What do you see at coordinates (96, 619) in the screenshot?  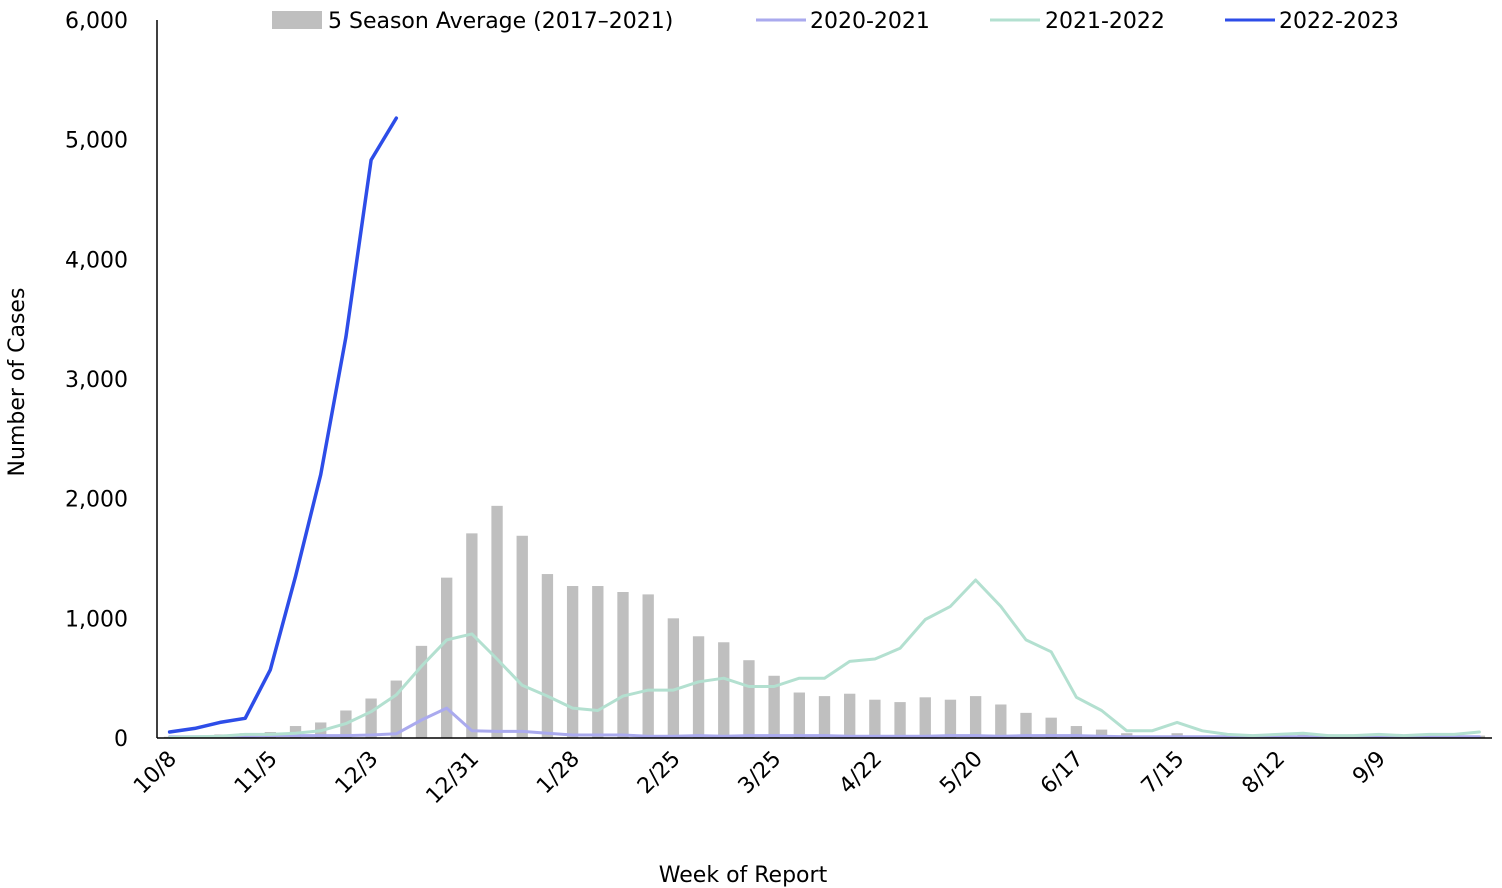 I see `y-tick-label: 1,000` at bounding box center [96, 619].